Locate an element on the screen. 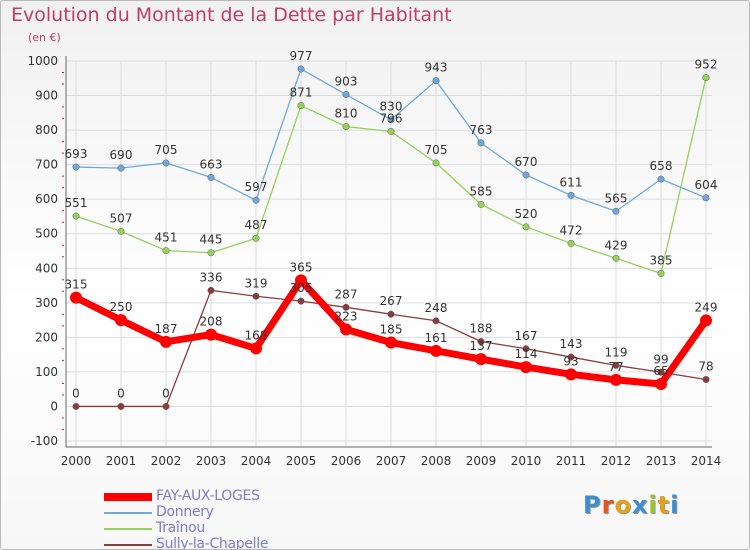 Image resolution: width=750 pixels, height=550 pixels. x-tick-label: 2011 is located at coordinates (571, 461).